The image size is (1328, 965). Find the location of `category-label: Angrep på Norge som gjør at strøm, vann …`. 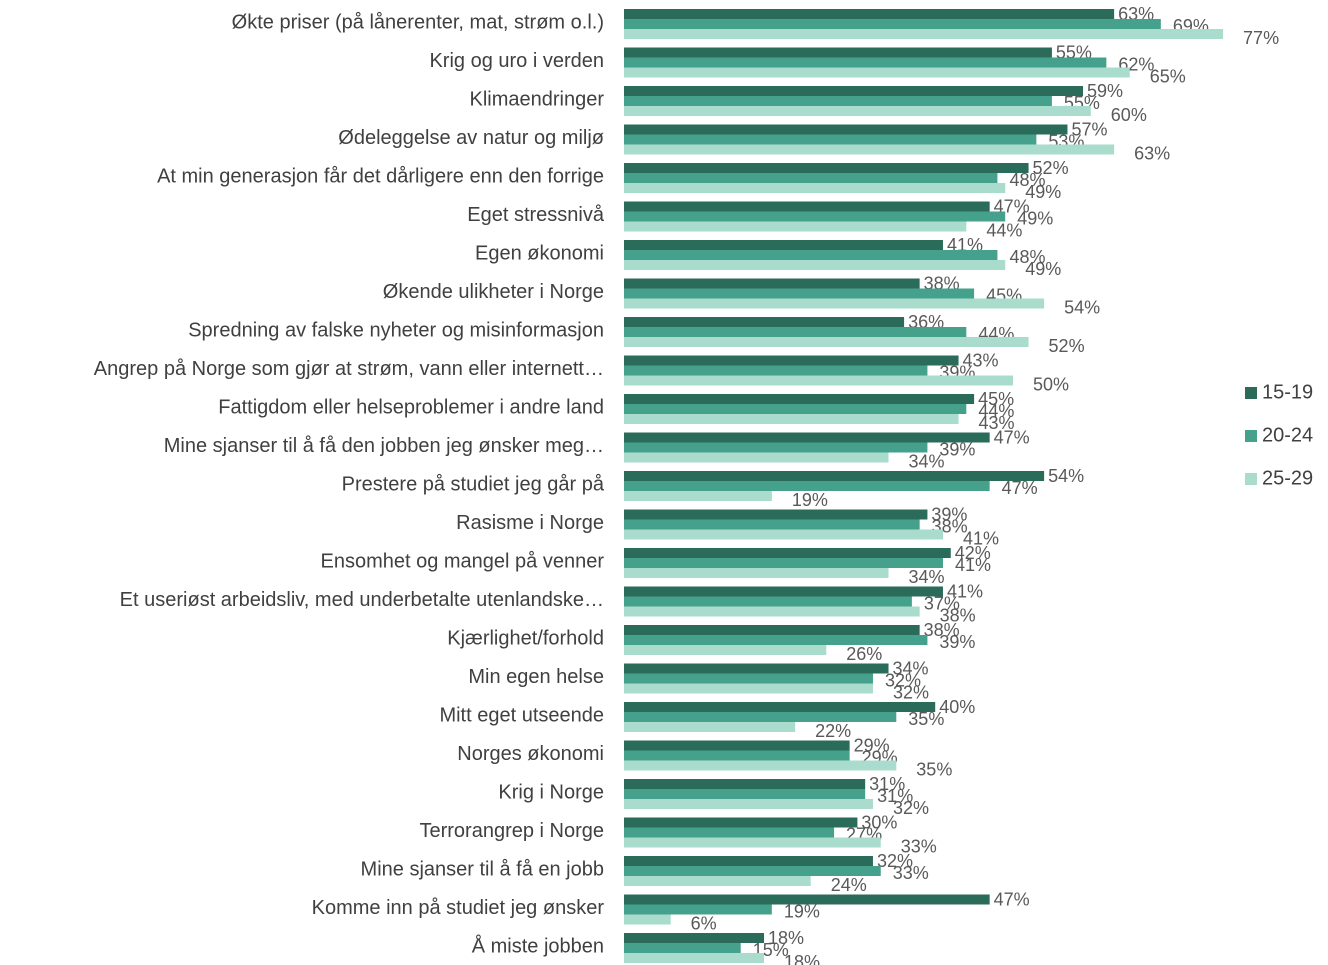

category-label: Angrep på Norge som gjør at strøm, vann … is located at coordinates (349, 369).